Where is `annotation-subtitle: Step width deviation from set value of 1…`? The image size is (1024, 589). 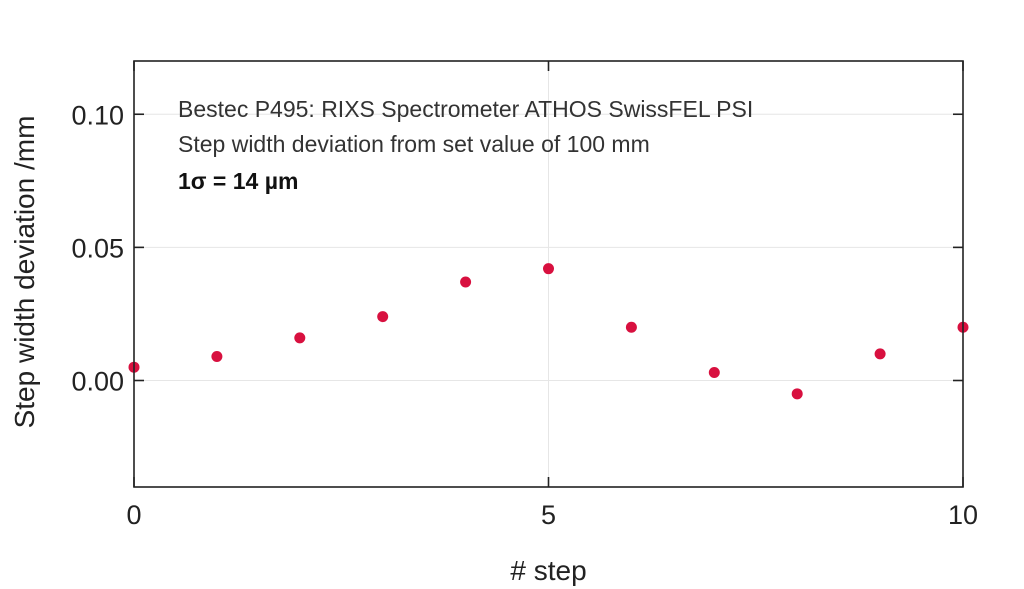 annotation-subtitle: Step width deviation from set value of 1… is located at coordinates (414, 144).